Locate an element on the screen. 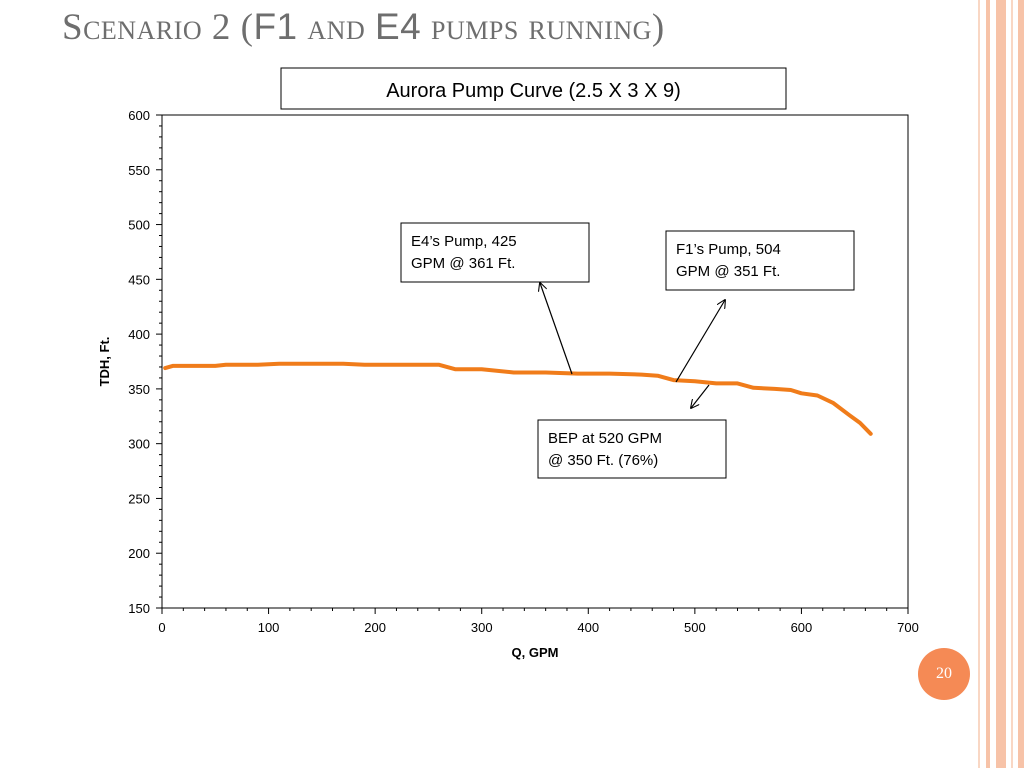 This screenshot has height=768, width=1024. x-tick-label: 600 is located at coordinates (802, 627).